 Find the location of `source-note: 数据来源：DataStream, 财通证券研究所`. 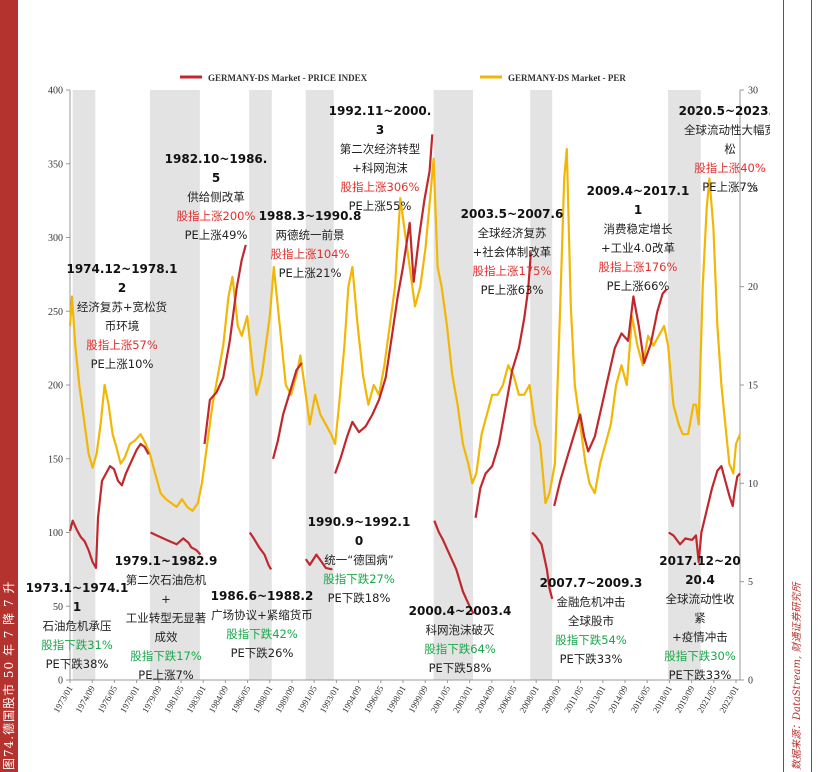

source-note: 数据来源：DataStream, 财通证券研究所 is located at coordinates (797, 676).